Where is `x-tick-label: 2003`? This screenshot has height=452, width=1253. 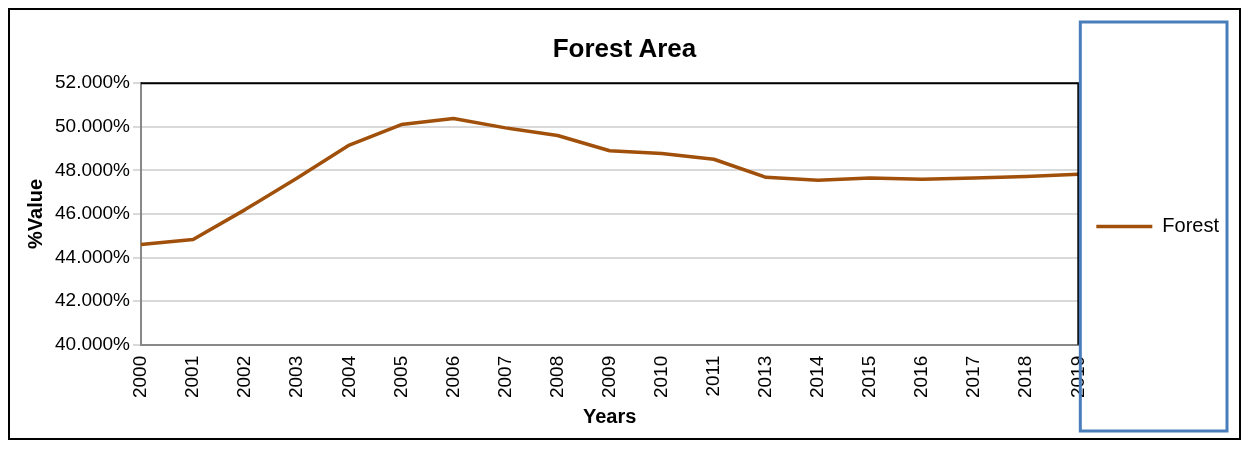 x-tick-label: 2003 is located at coordinates (296, 377).